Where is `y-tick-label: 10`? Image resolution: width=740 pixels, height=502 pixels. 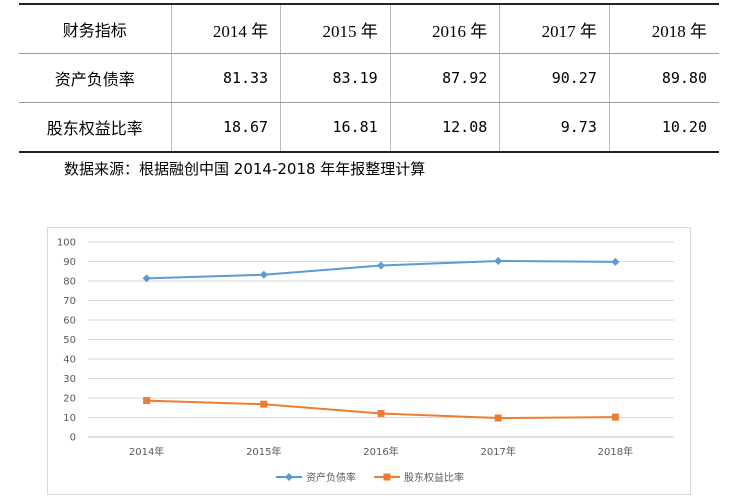
y-tick-label: 10 is located at coordinates (69, 418).